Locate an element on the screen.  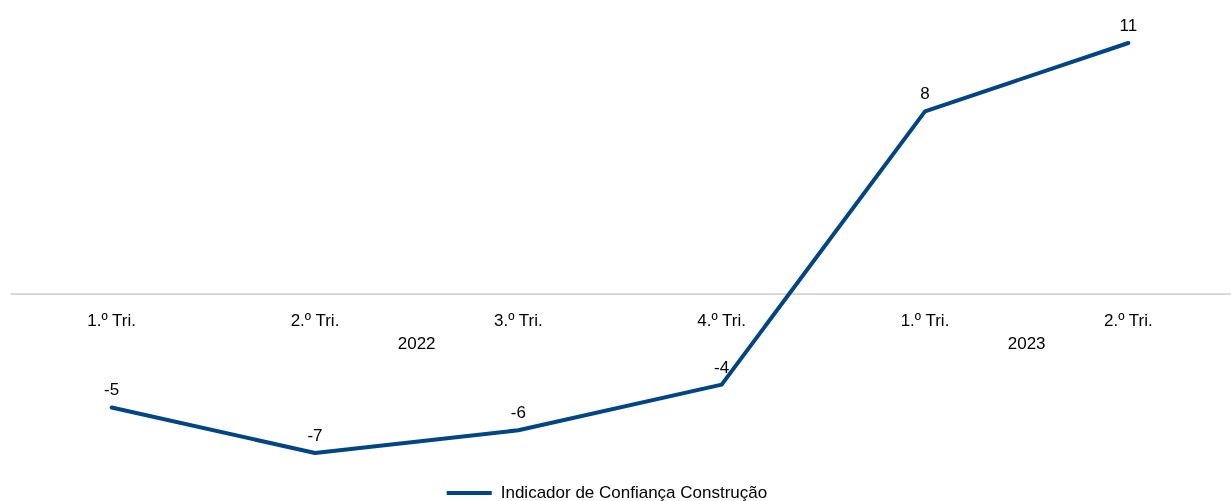
data-label: -7 is located at coordinates (315, 435).